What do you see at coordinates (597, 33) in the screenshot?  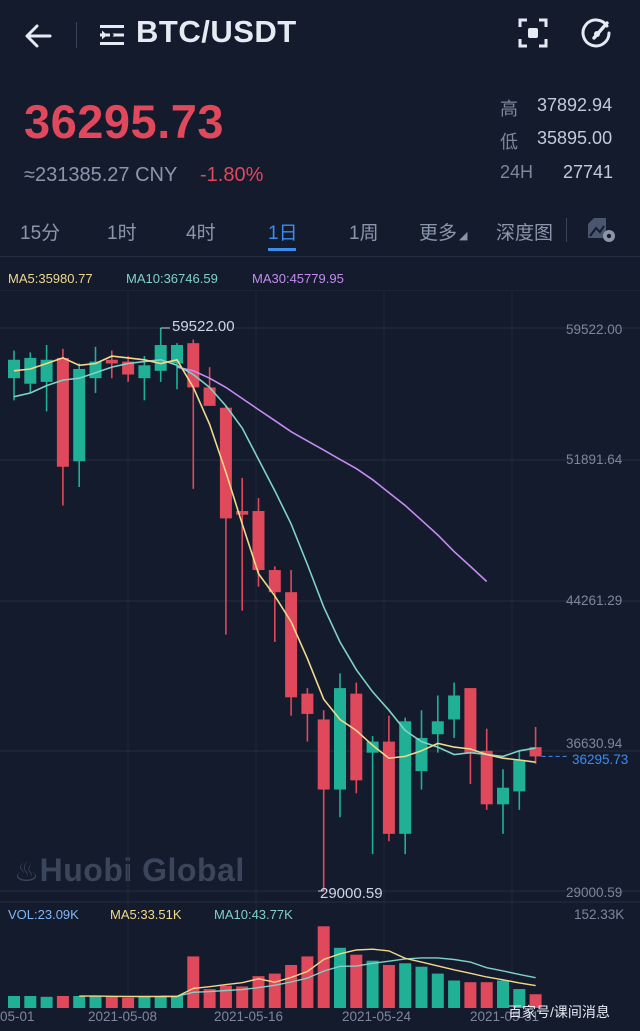 I see `favorite-icon` at bounding box center [597, 33].